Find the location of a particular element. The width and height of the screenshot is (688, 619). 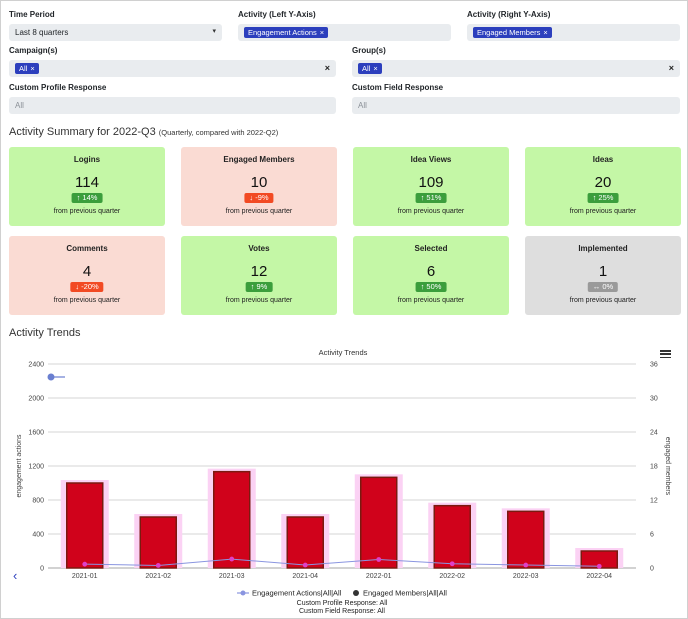

y-axis-label-right: engaged members is located at coordinates (667, 466).